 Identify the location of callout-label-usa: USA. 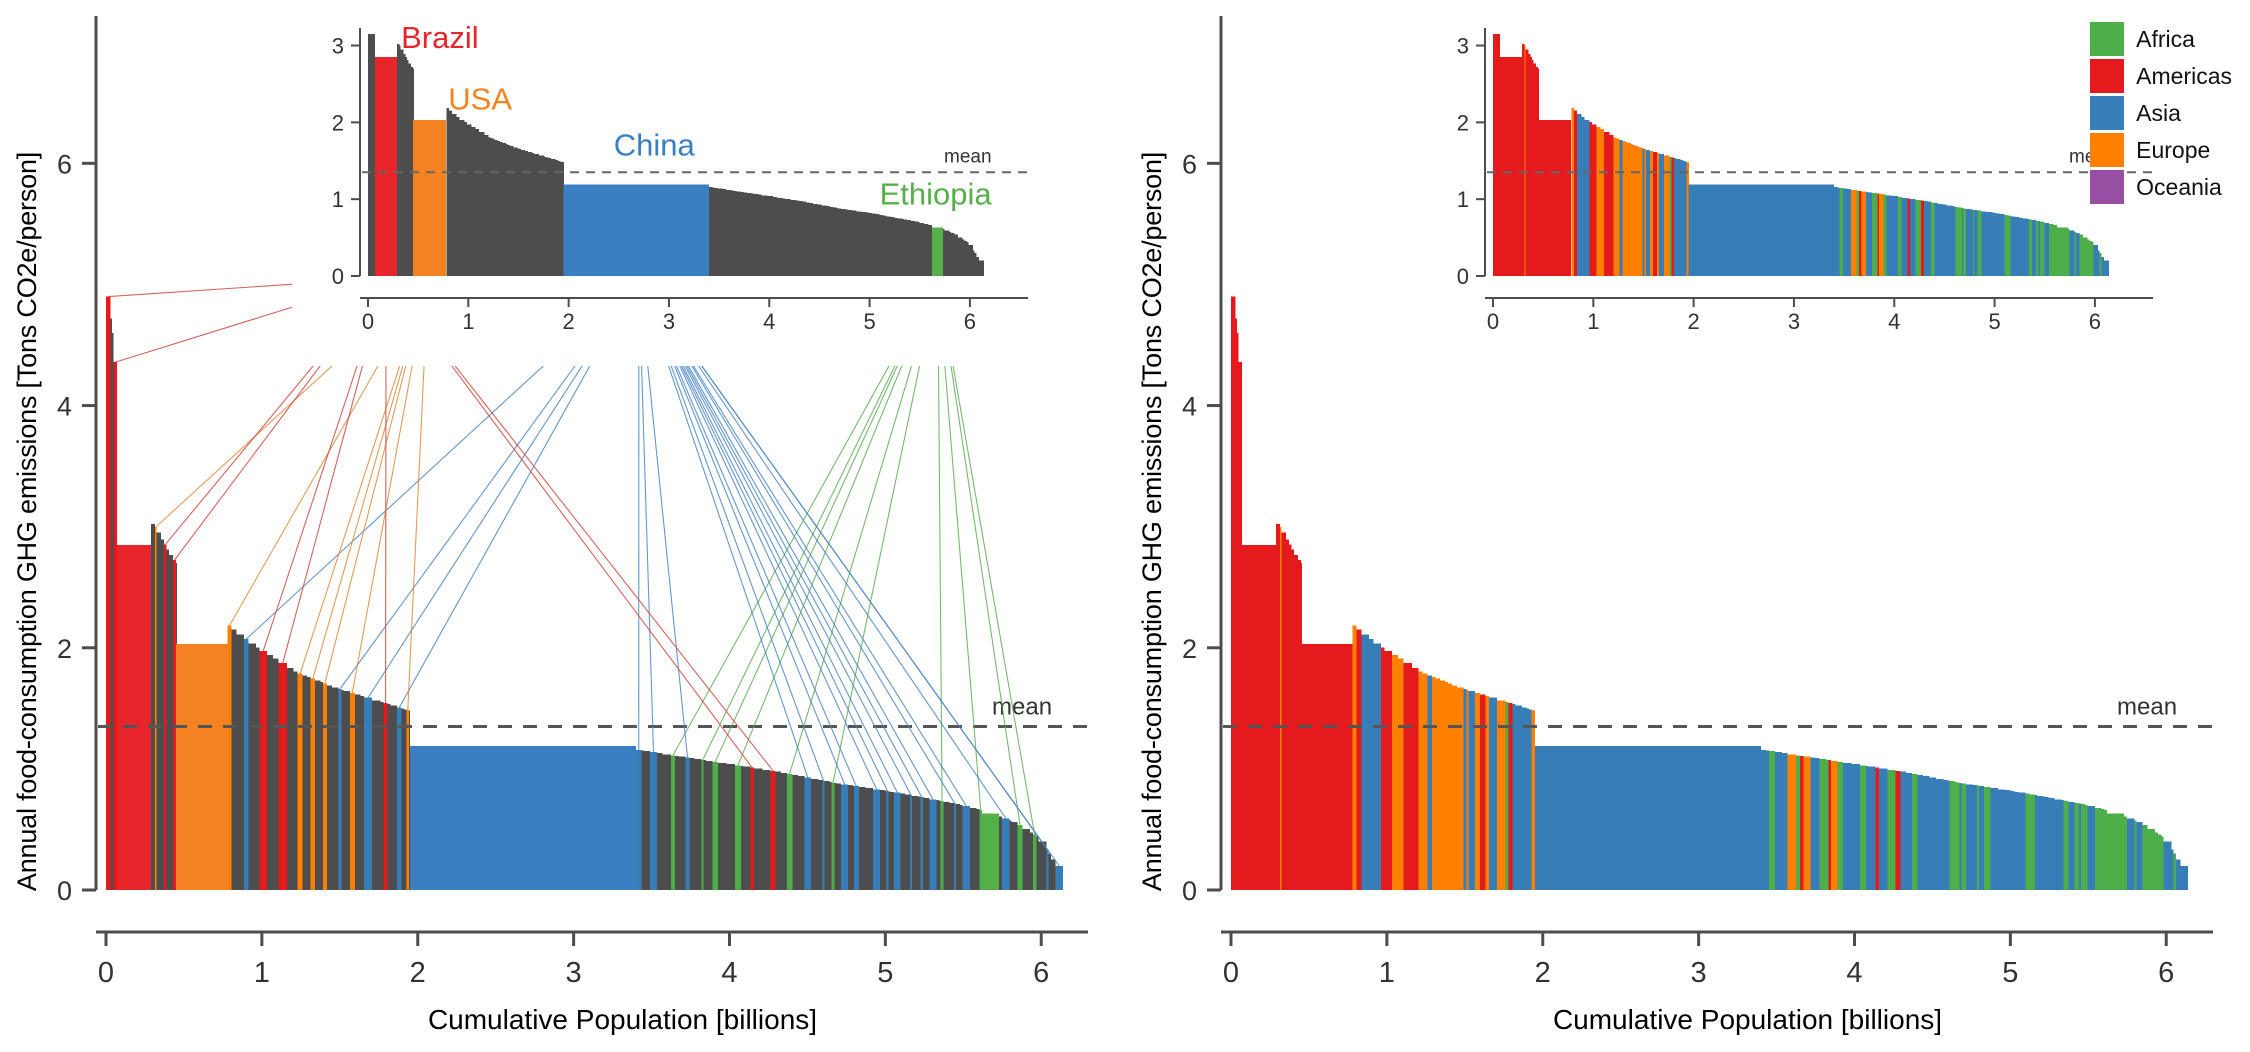
(480, 98).